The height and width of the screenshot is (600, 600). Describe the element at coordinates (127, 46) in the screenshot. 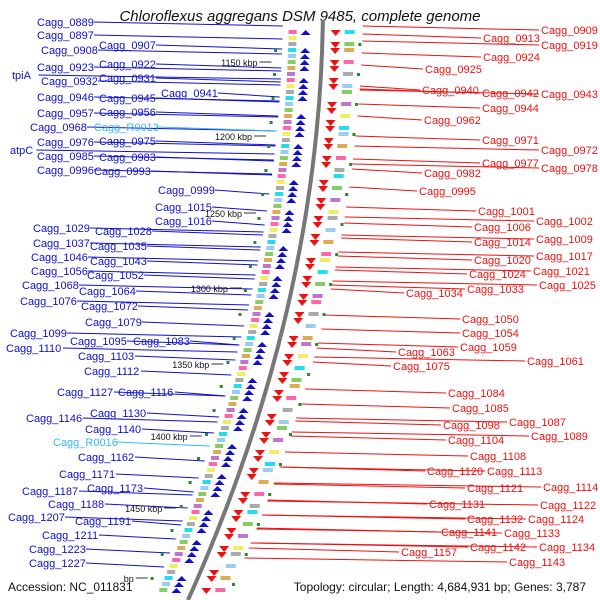

I see `gene-label: Cagg_0907` at that location.